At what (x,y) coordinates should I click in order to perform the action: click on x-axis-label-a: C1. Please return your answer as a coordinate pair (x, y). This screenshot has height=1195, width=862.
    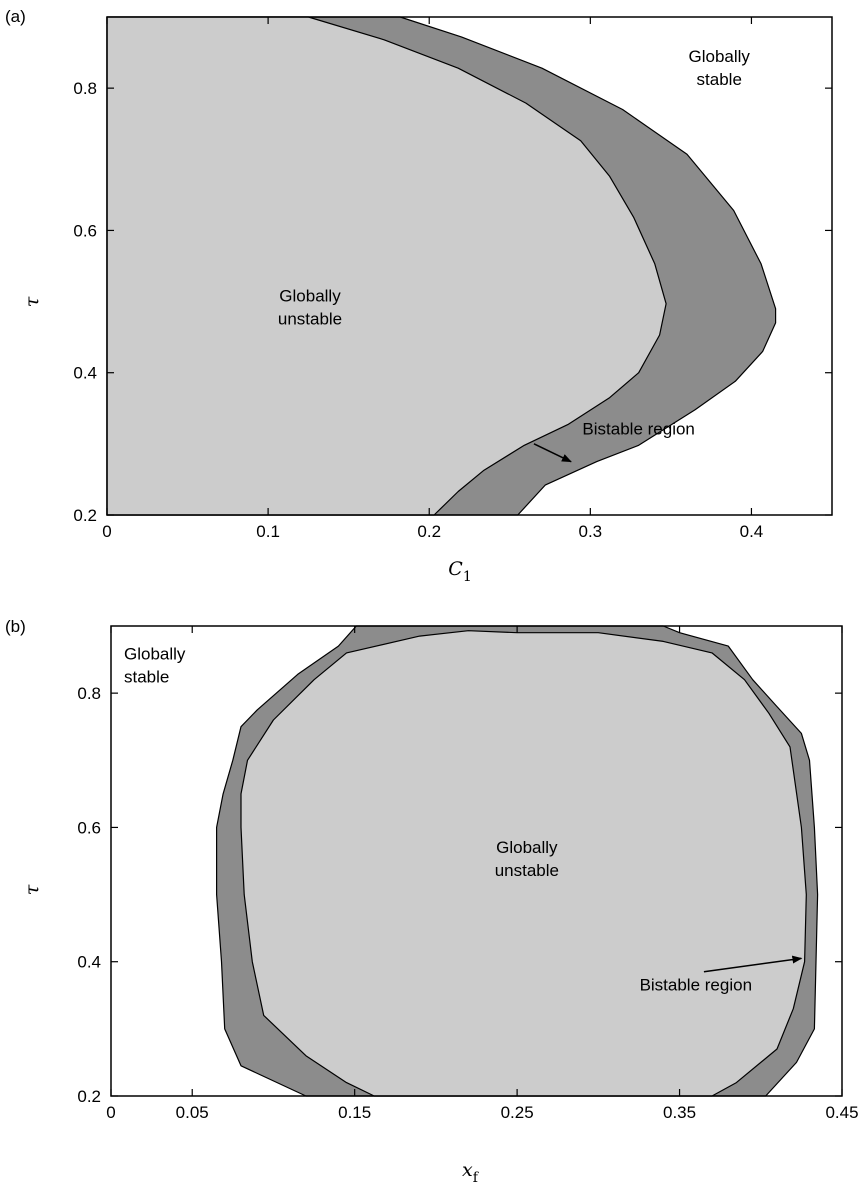
    Looking at the image, I should click on (459, 571).